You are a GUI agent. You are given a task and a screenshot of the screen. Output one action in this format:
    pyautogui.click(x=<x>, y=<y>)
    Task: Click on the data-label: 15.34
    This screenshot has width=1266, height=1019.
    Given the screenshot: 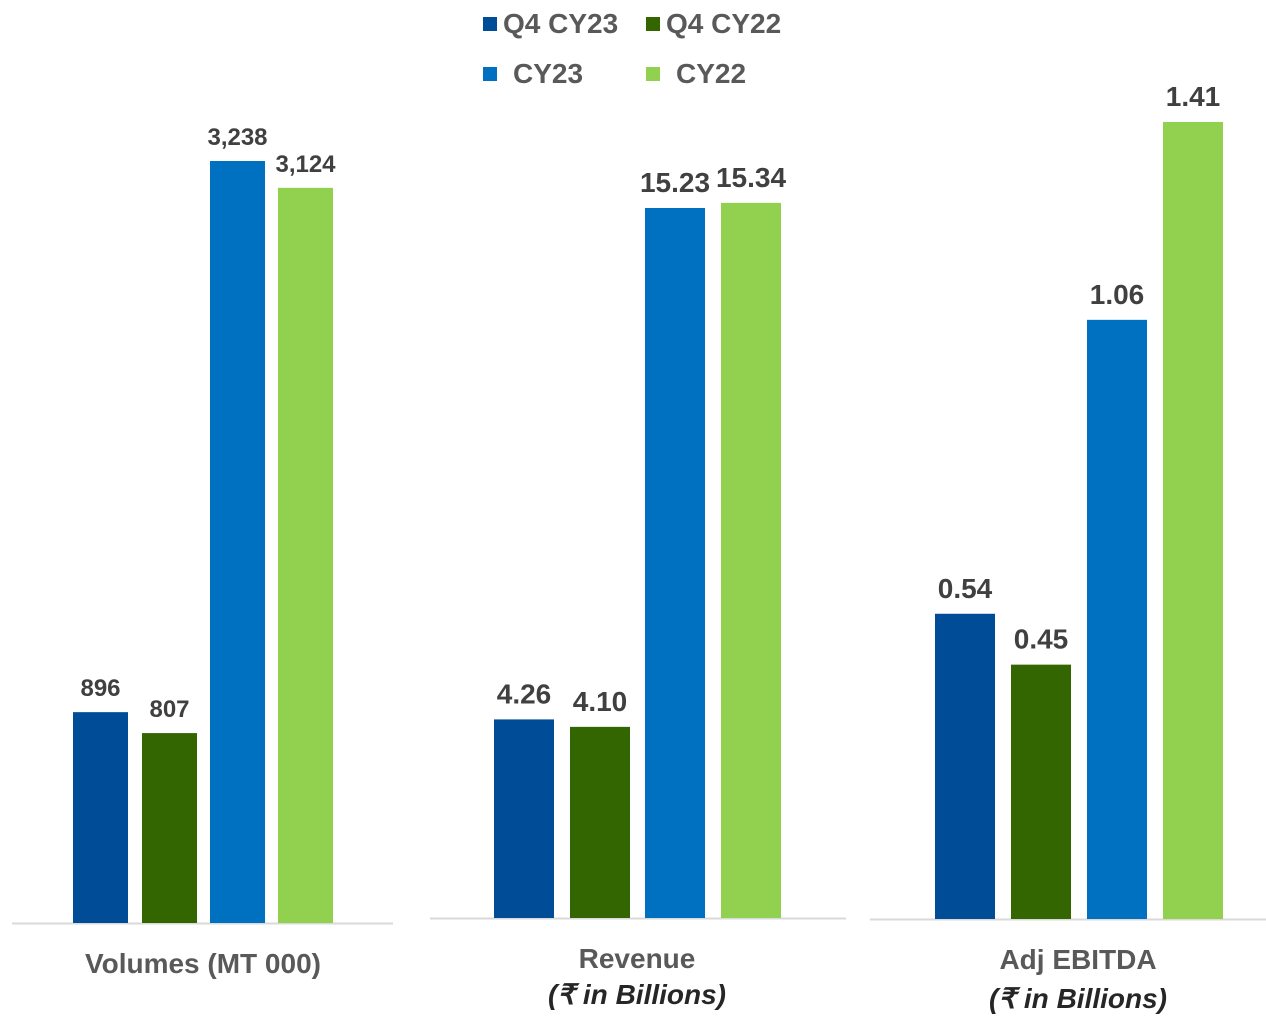 What is the action you would take?
    pyautogui.click(x=751, y=177)
    